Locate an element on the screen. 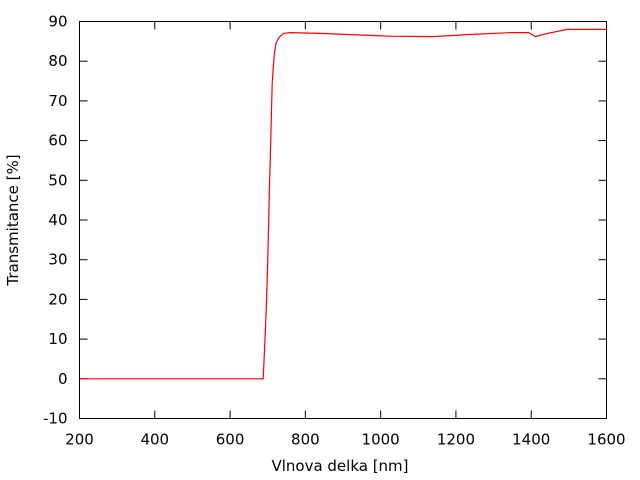  y-tick-label: 60 is located at coordinates (57, 141).